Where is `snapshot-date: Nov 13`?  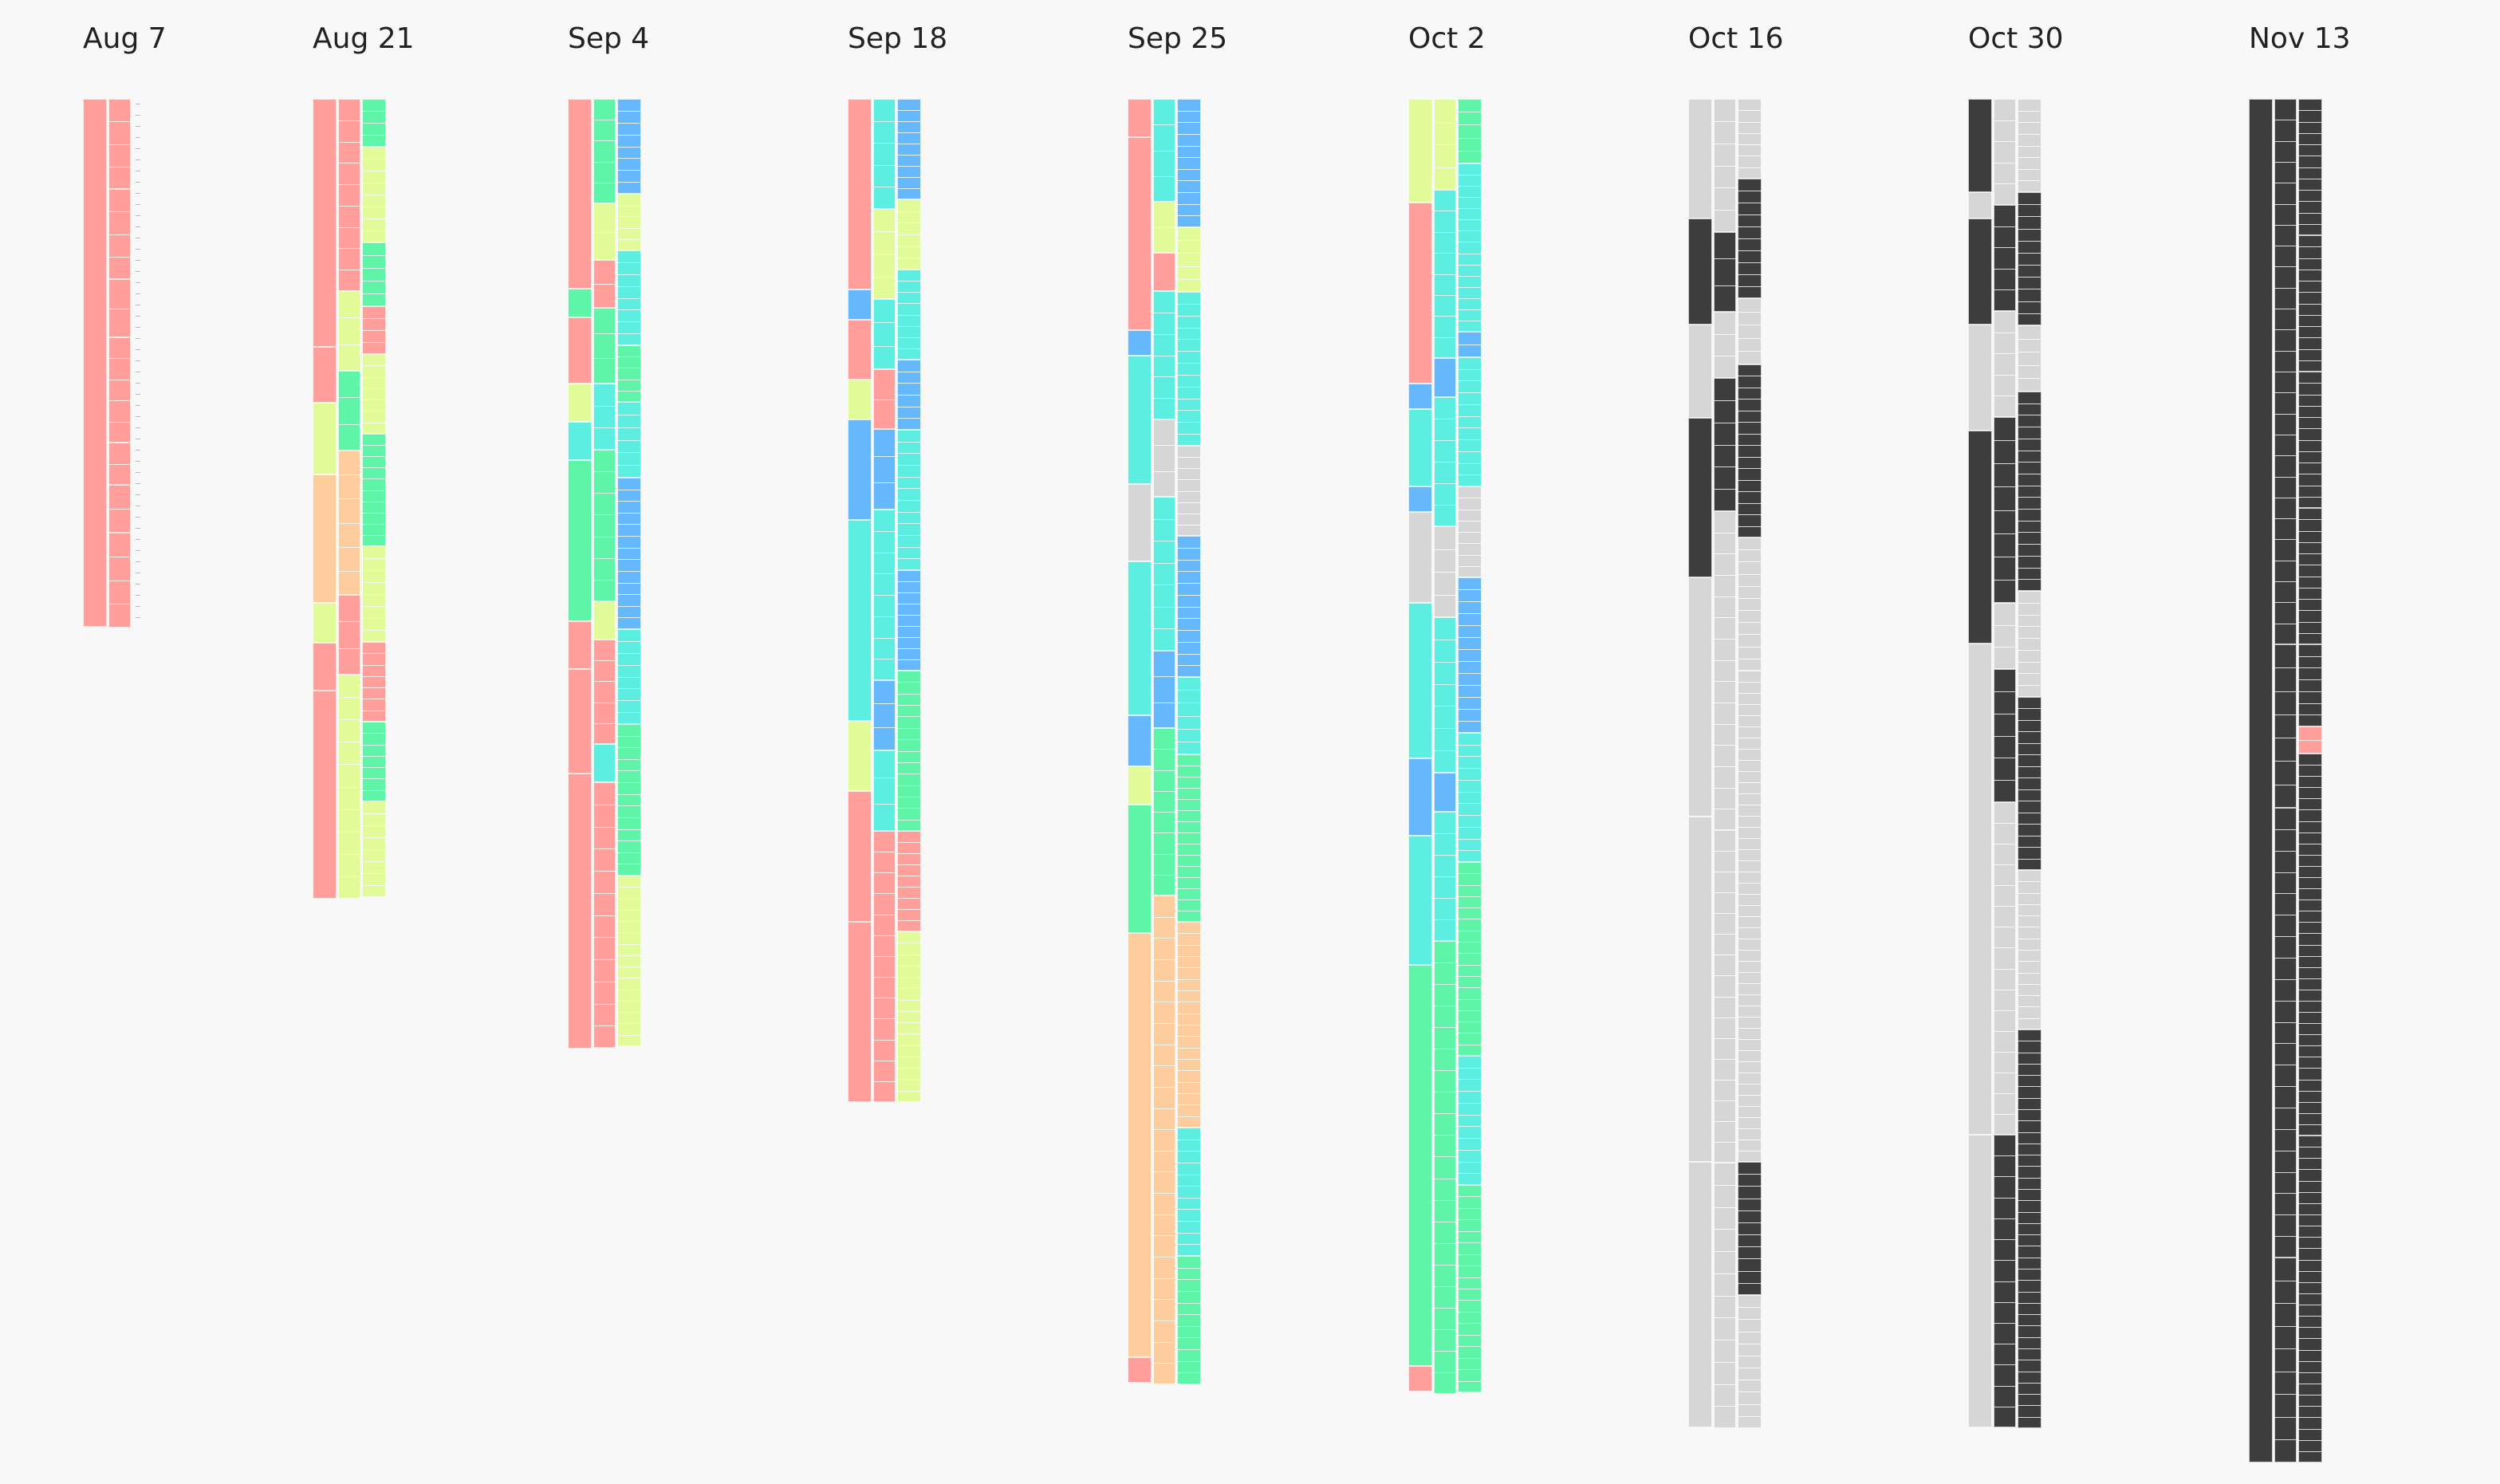 snapshot-date: Nov 13 is located at coordinates (2300, 39).